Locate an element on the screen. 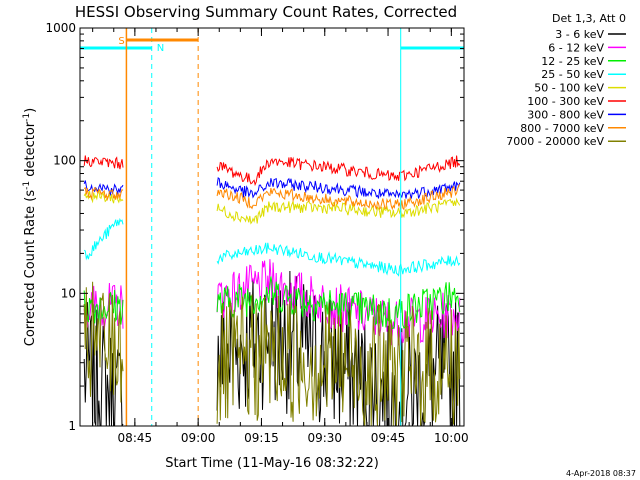  y-tick-label-2: 100 is located at coordinates (64, 161).